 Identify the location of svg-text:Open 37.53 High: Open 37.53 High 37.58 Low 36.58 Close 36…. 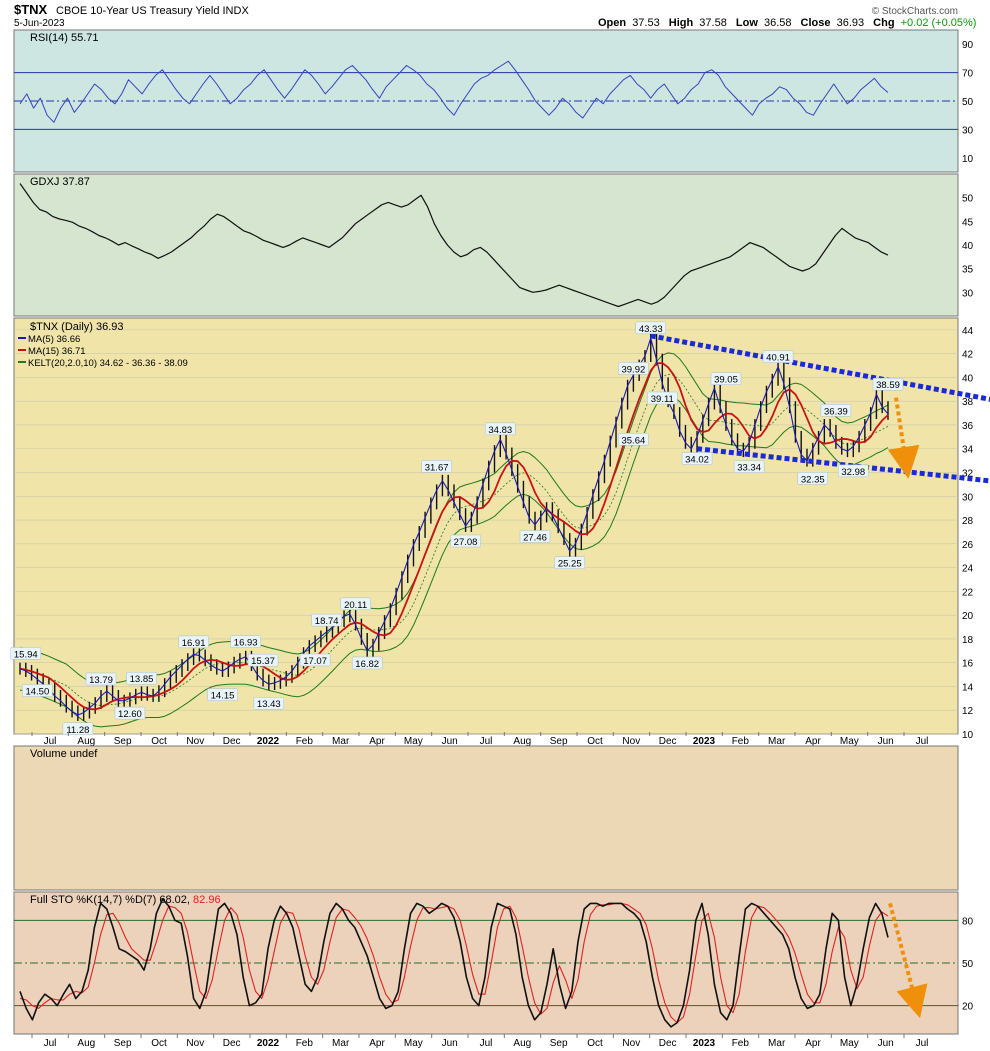
(787, 23).